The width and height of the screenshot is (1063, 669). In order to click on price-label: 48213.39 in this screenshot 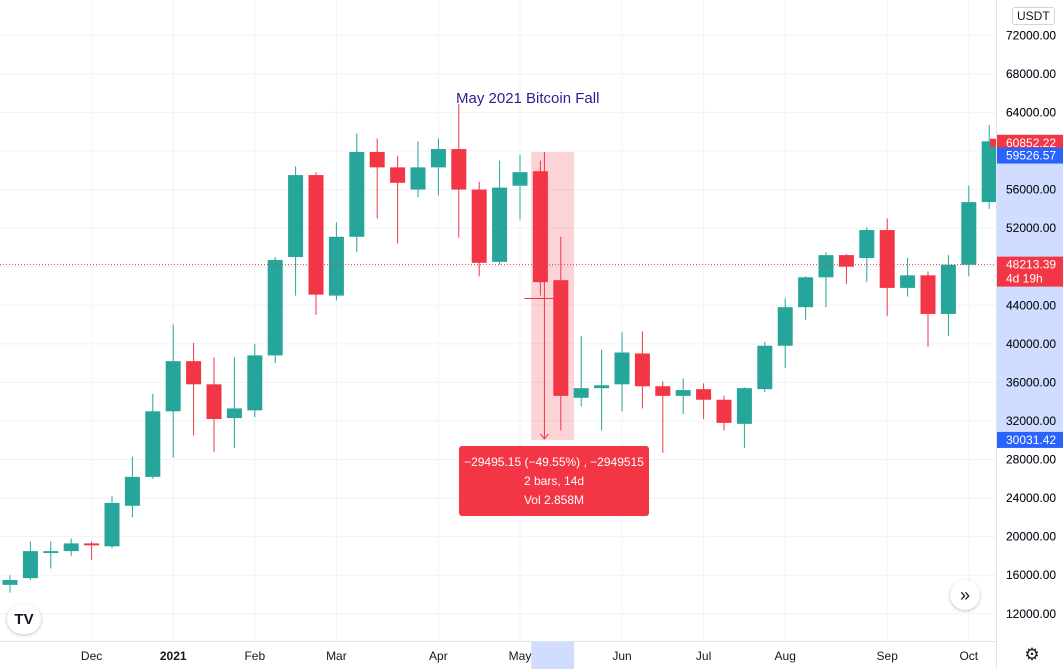, I will do `click(1031, 265)`.